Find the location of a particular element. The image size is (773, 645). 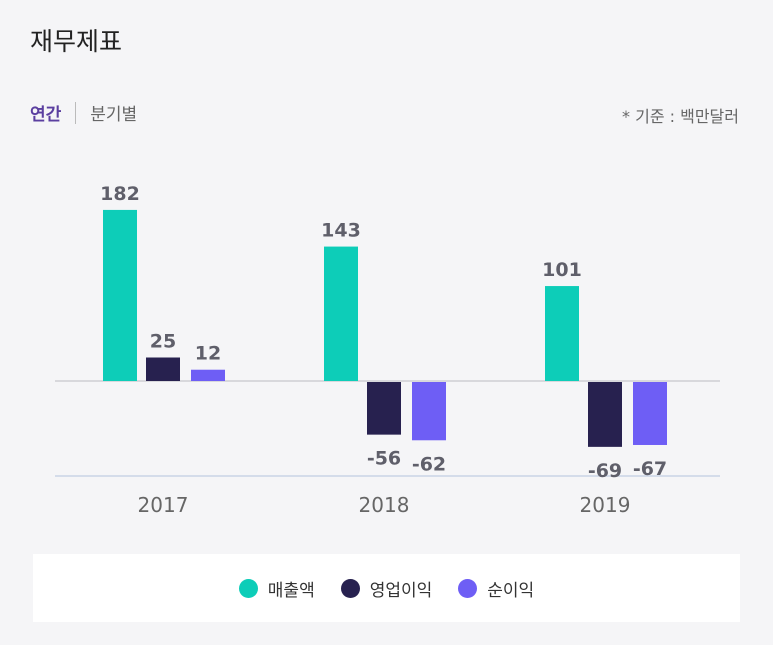

bar-net-2018 is located at coordinates (429, 411).